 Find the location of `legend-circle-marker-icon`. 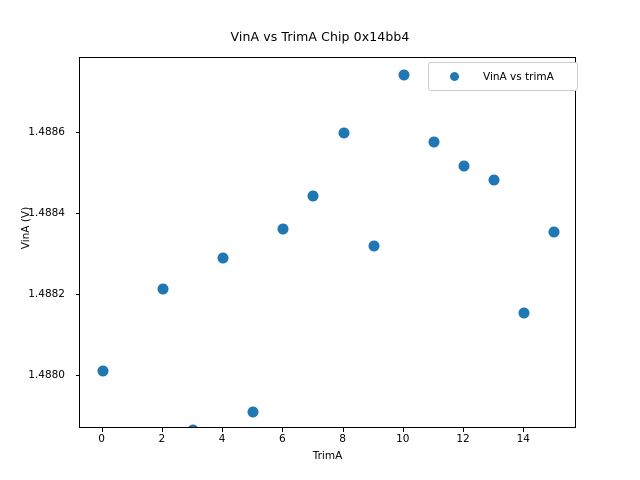

legend-circle-marker-icon is located at coordinates (454, 76).